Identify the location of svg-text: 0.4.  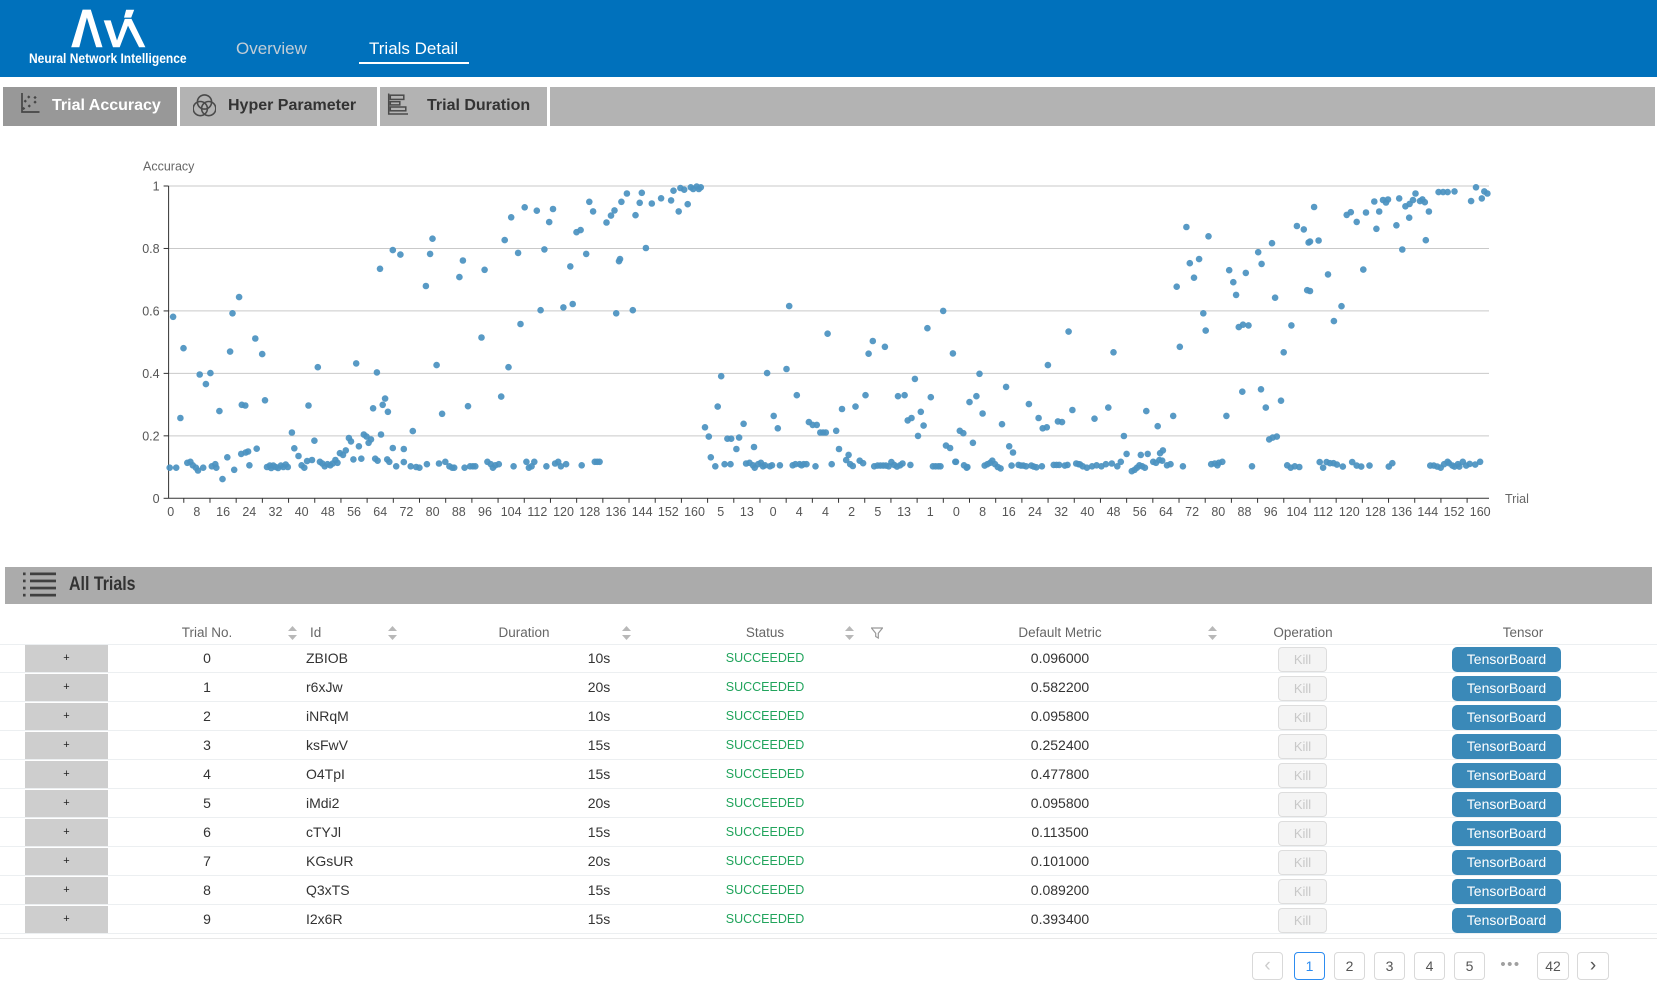
(150, 374).